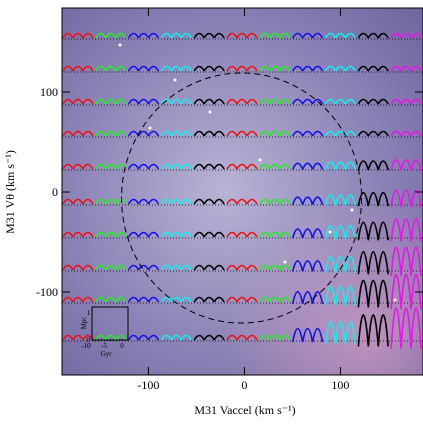 The height and width of the screenshot is (429, 423). I want to click on y-tick-label: 0, so click(55, 192).